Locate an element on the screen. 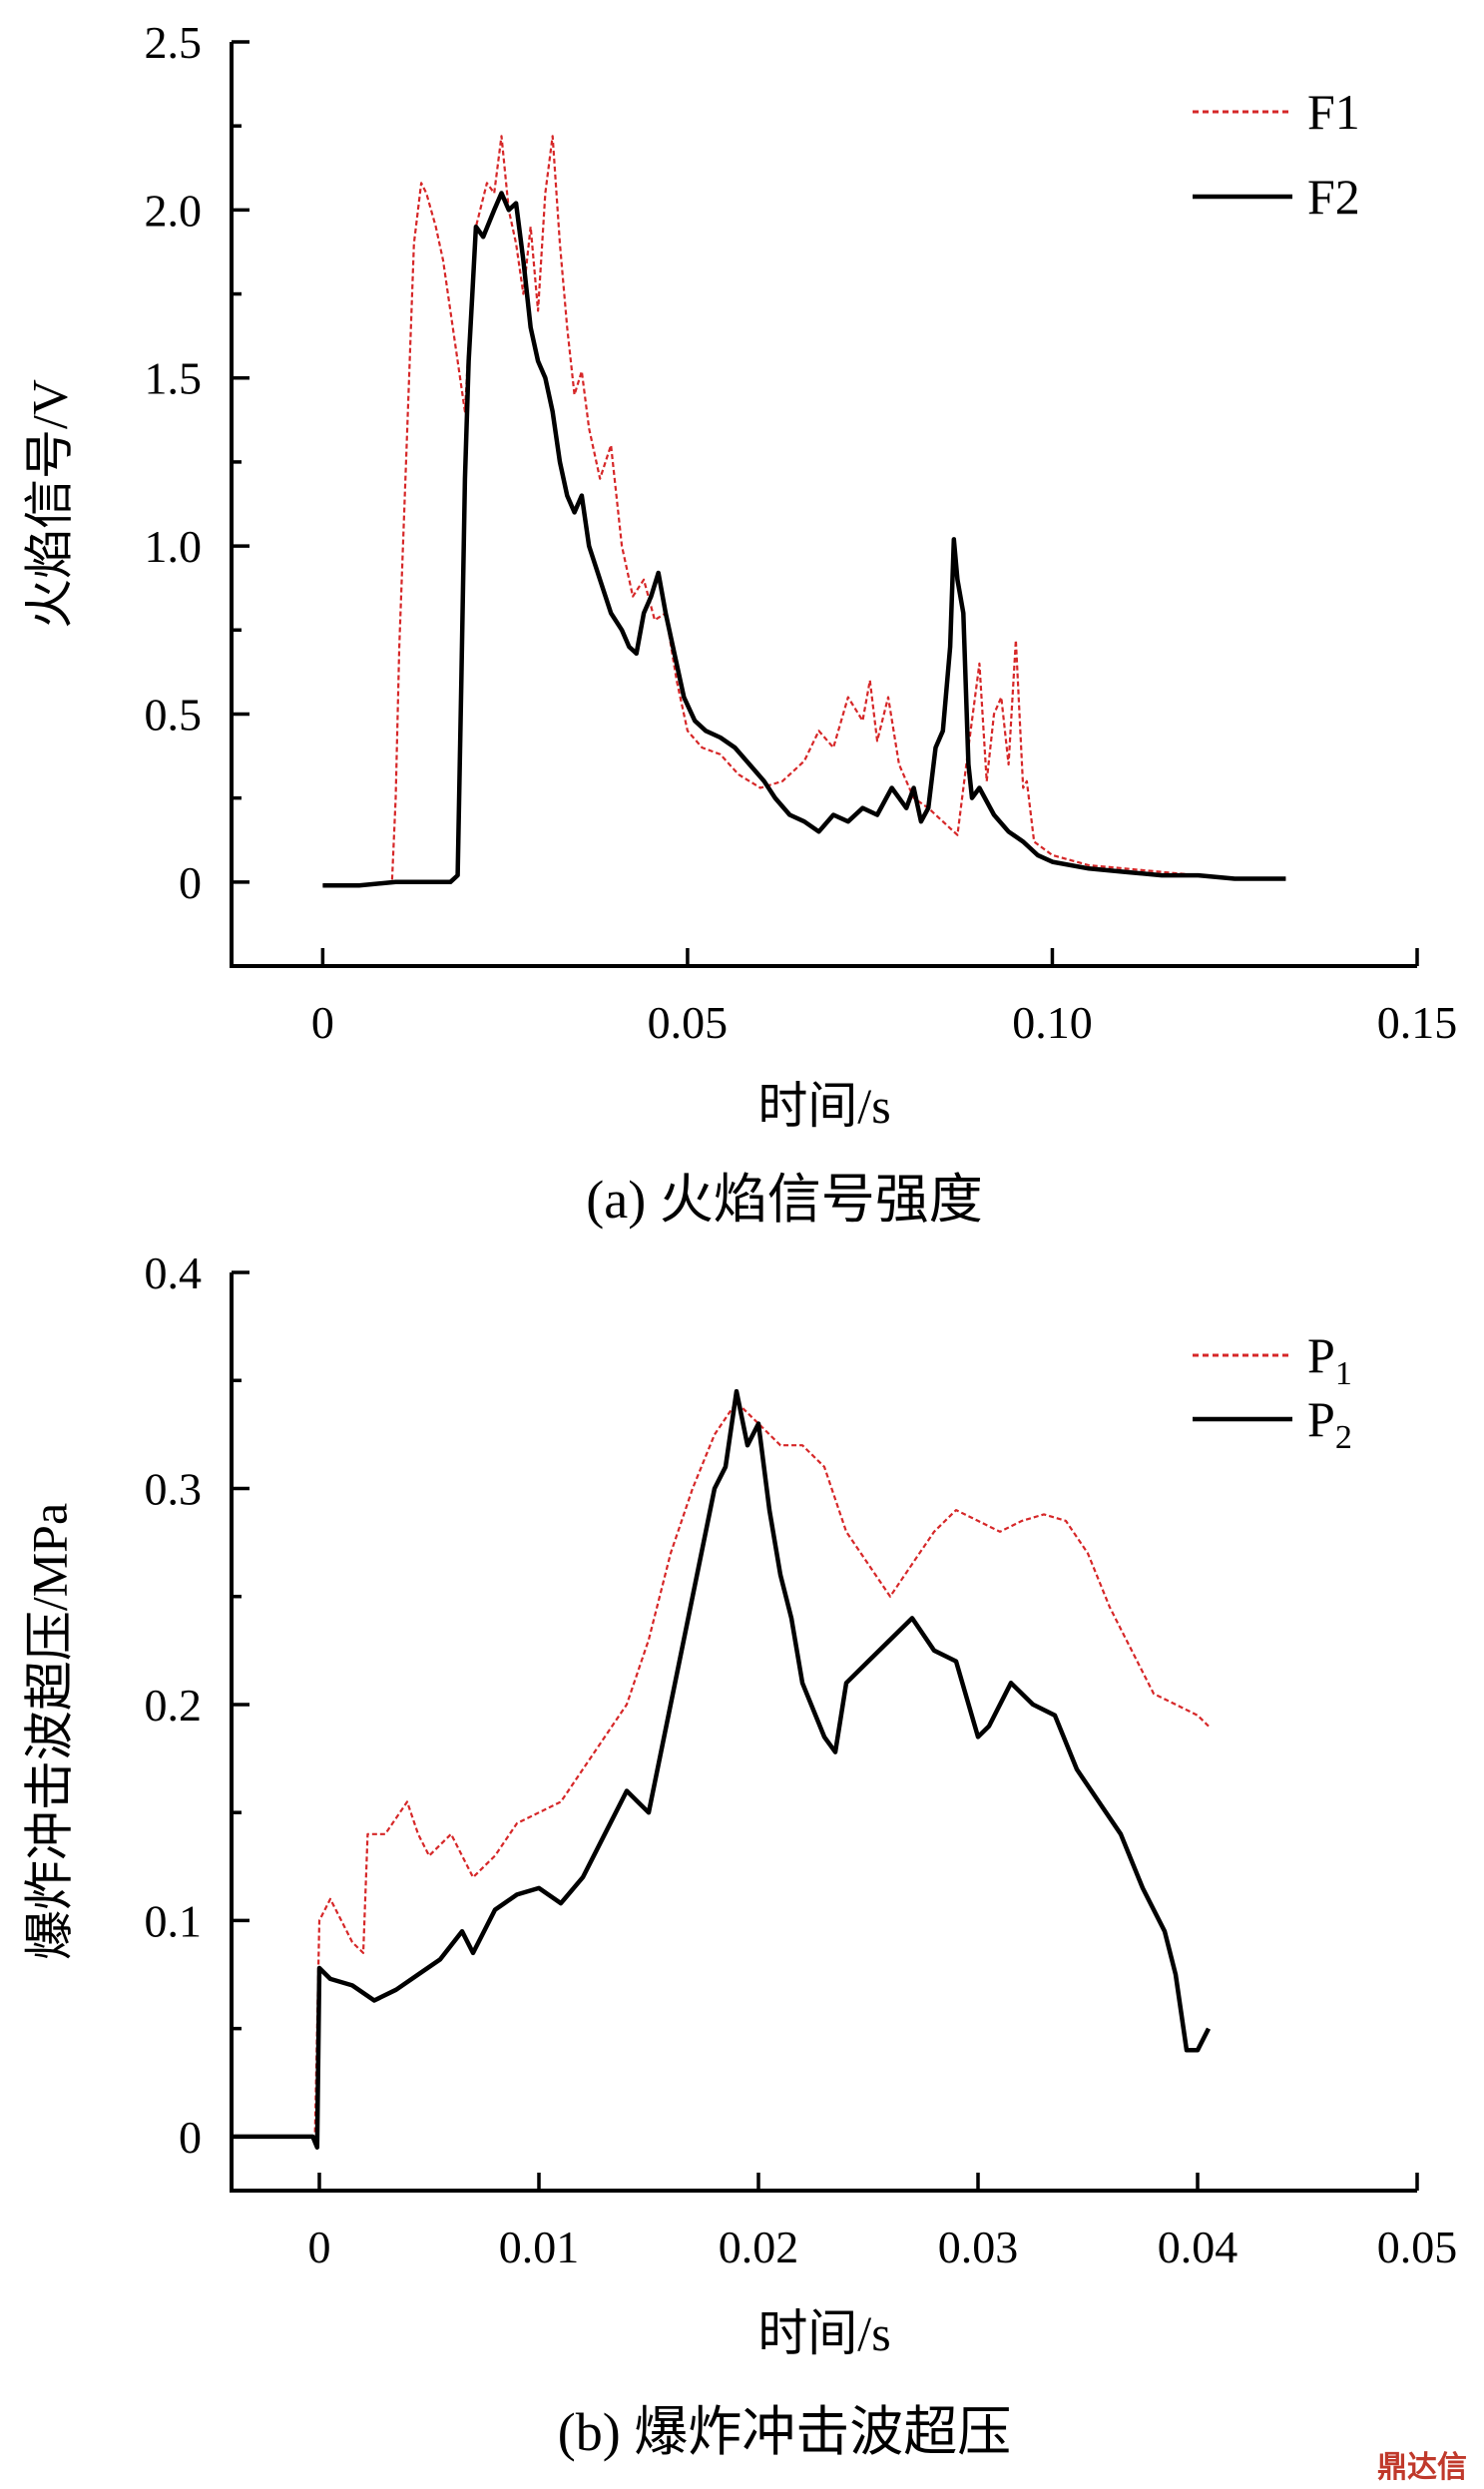 This screenshot has width=1484, height=2489. legend-label-2: P2 is located at coordinates (1329, 1424).